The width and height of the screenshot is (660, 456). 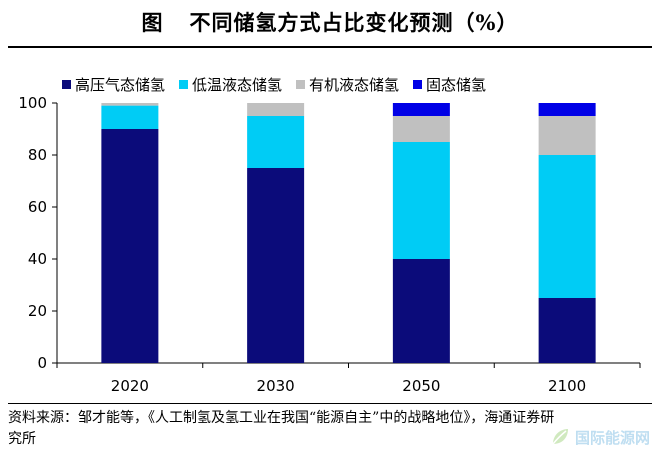 What do you see at coordinates (37, 311) in the screenshot?
I see `y-tick-label: 20` at bounding box center [37, 311].